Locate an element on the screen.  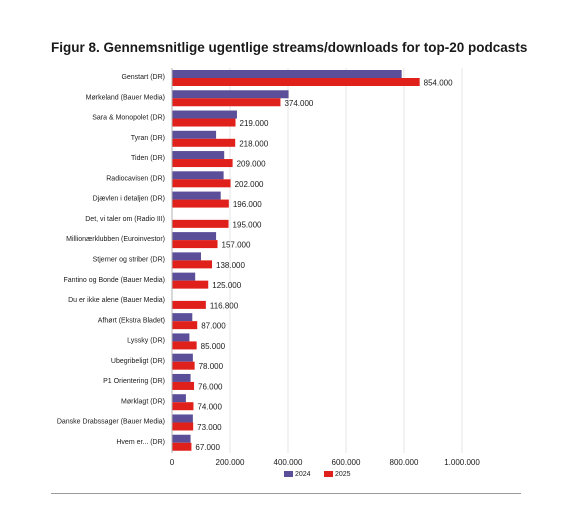
data-label: 219.000 is located at coordinates (254, 123).